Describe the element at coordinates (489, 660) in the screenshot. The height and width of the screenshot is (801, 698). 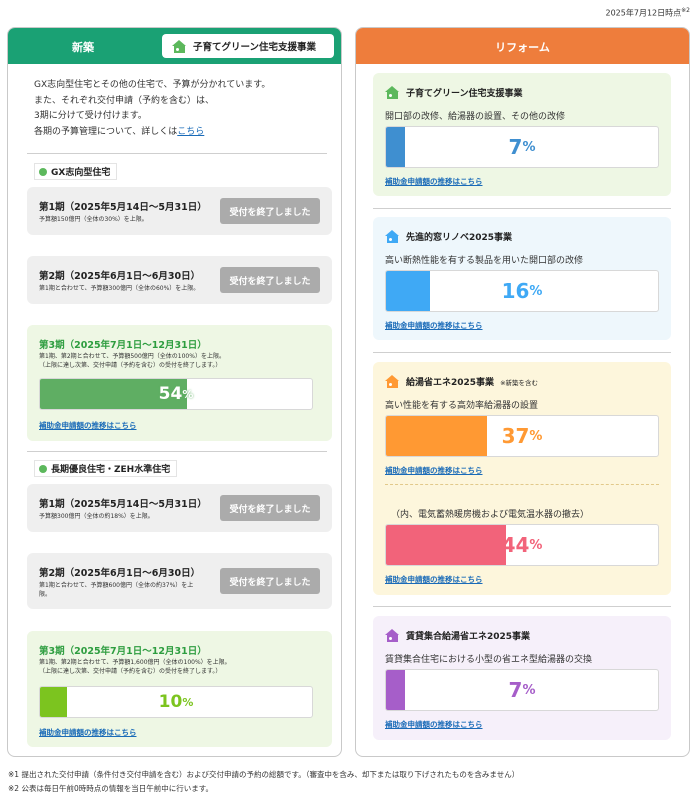
I see `card-desc: 賃貸集合住宅における小型の省エネ型給湯器の交換` at that location.